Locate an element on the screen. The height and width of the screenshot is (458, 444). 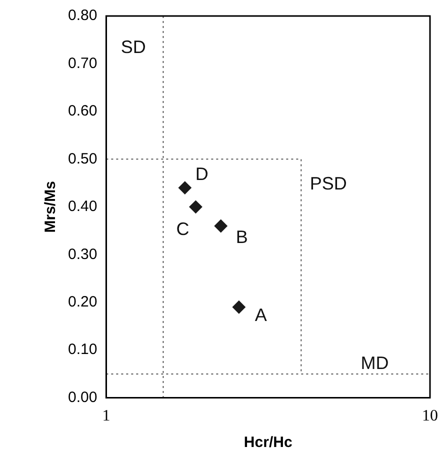
y-axis-title: Mrs/Ms is located at coordinates (51, 207).